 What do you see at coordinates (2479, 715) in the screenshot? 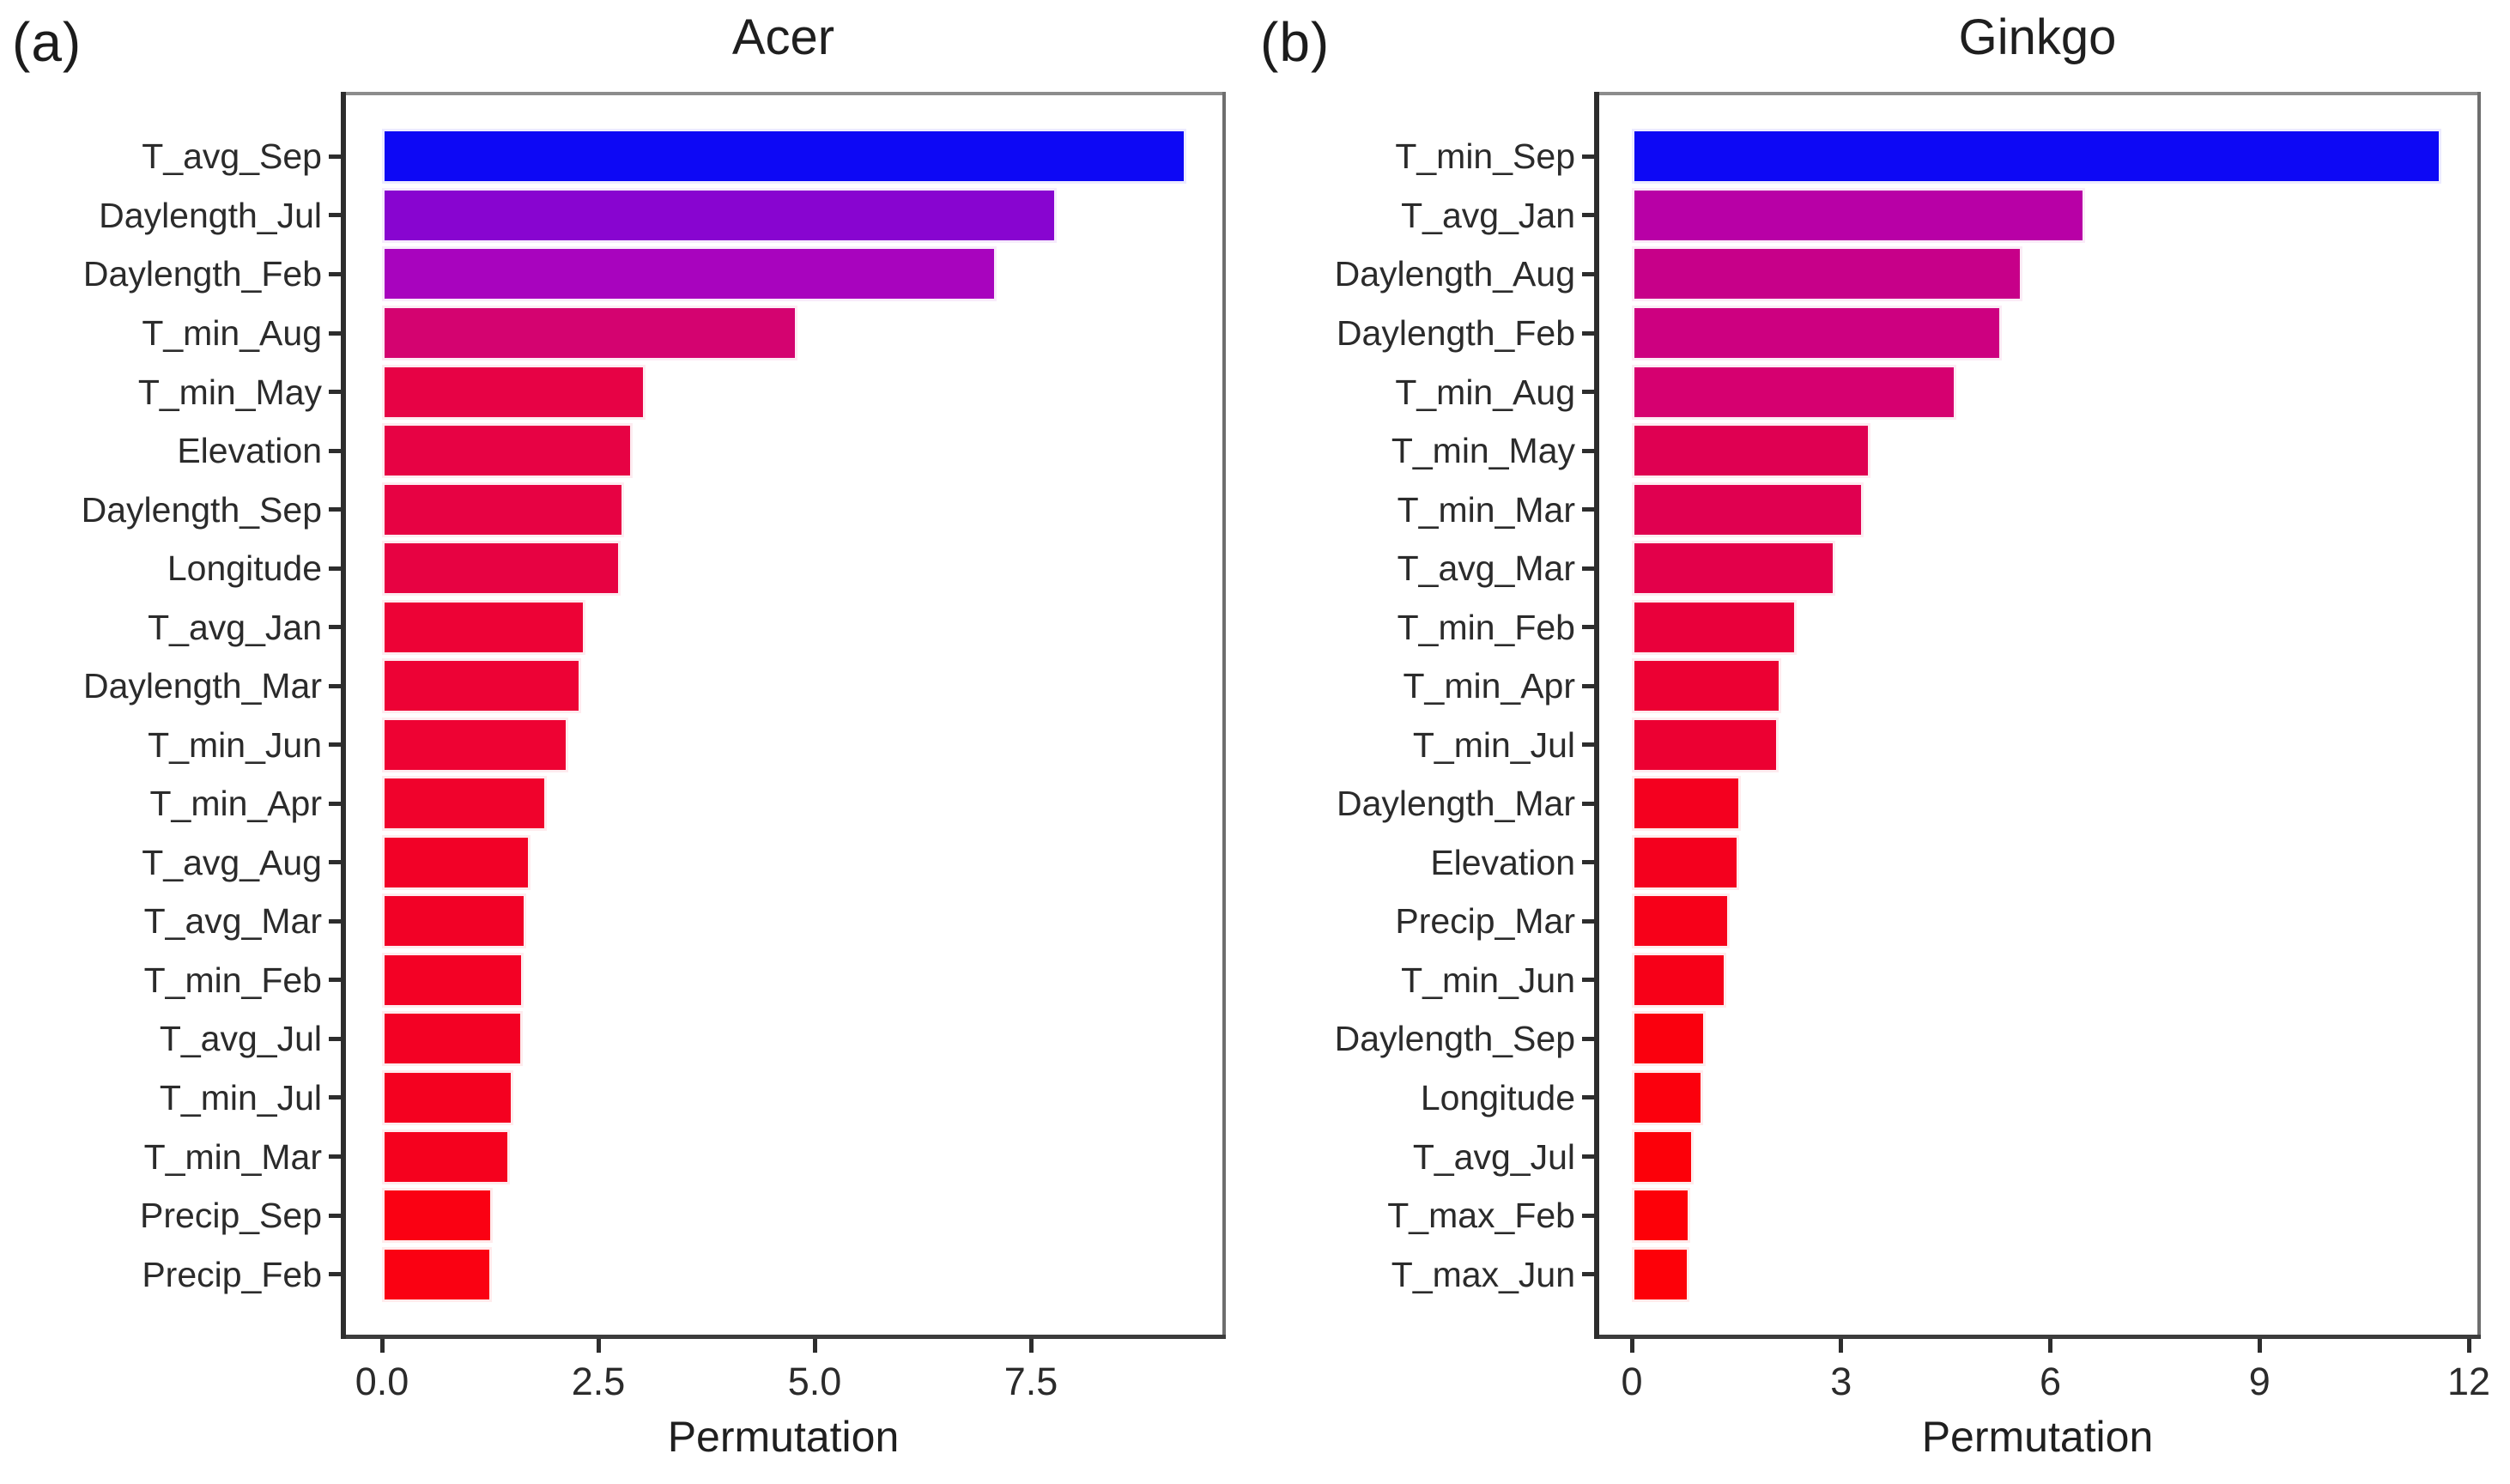
I see `panel-b-border-right` at bounding box center [2479, 715].